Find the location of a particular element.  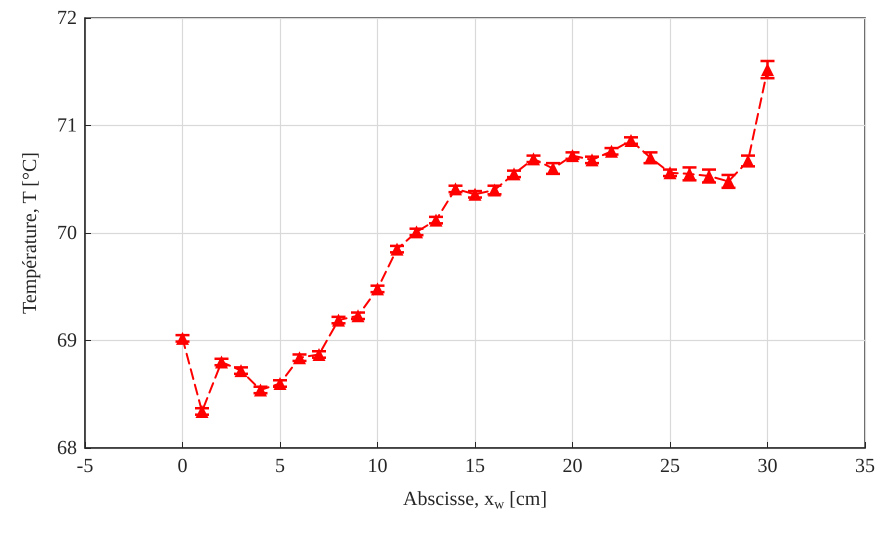

y-tick-label: 71 is located at coordinates (67, 125).